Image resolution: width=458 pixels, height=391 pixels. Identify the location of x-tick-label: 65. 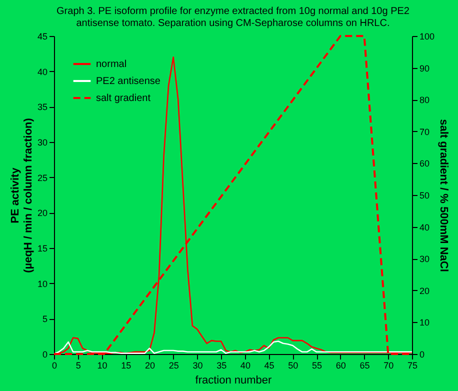
(365, 365).